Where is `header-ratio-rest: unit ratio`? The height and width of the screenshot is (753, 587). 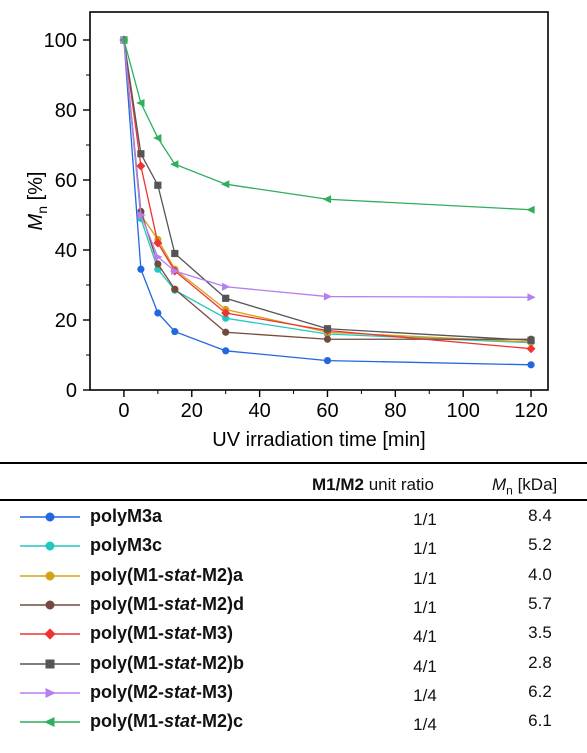
header-ratio-rest: unit ratio is located at coordinates (398, 484).